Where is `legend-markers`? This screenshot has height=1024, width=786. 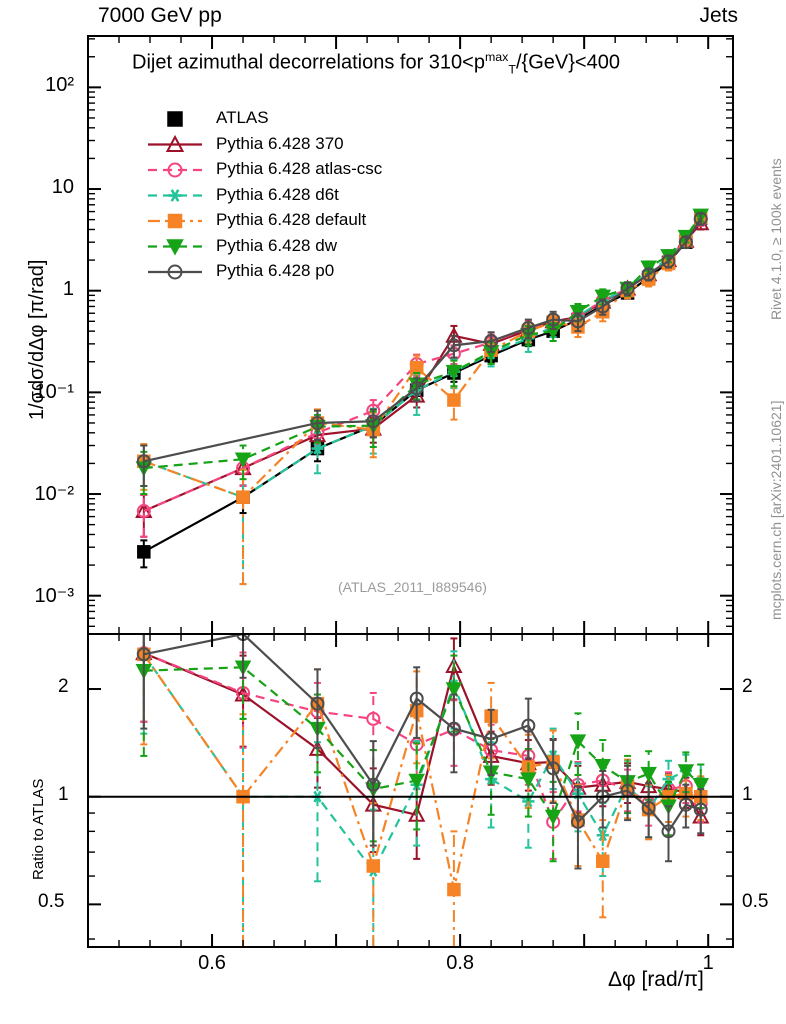 legend-markers is located at coordinates (175, 195).